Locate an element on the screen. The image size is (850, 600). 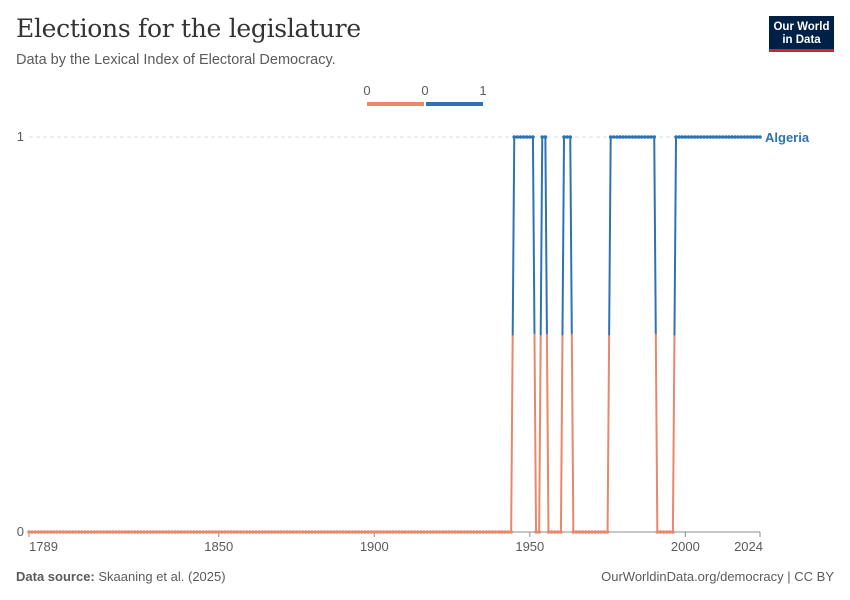
data-point-1954 is located at coordinates (542, 137).